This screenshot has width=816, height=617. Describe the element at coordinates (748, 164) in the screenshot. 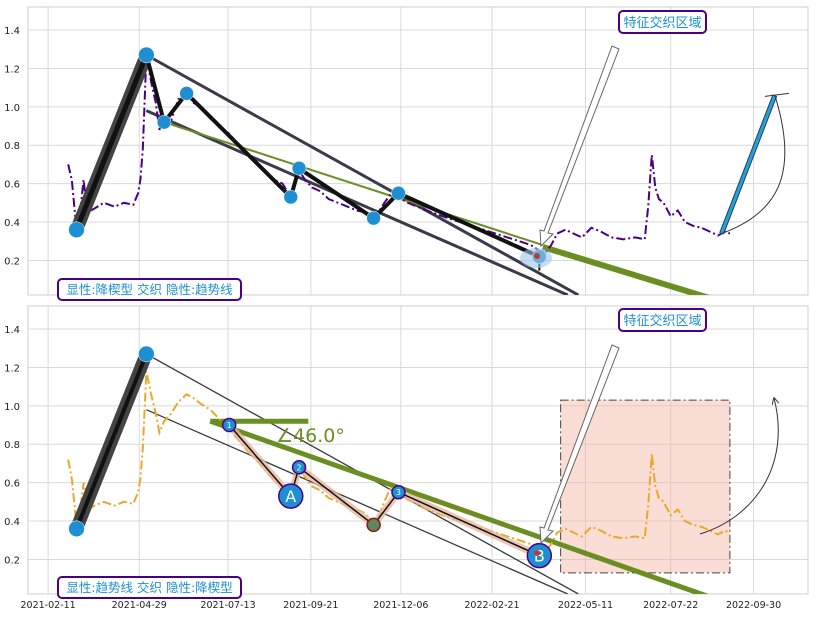

I see `top-forecast-line` at that location.